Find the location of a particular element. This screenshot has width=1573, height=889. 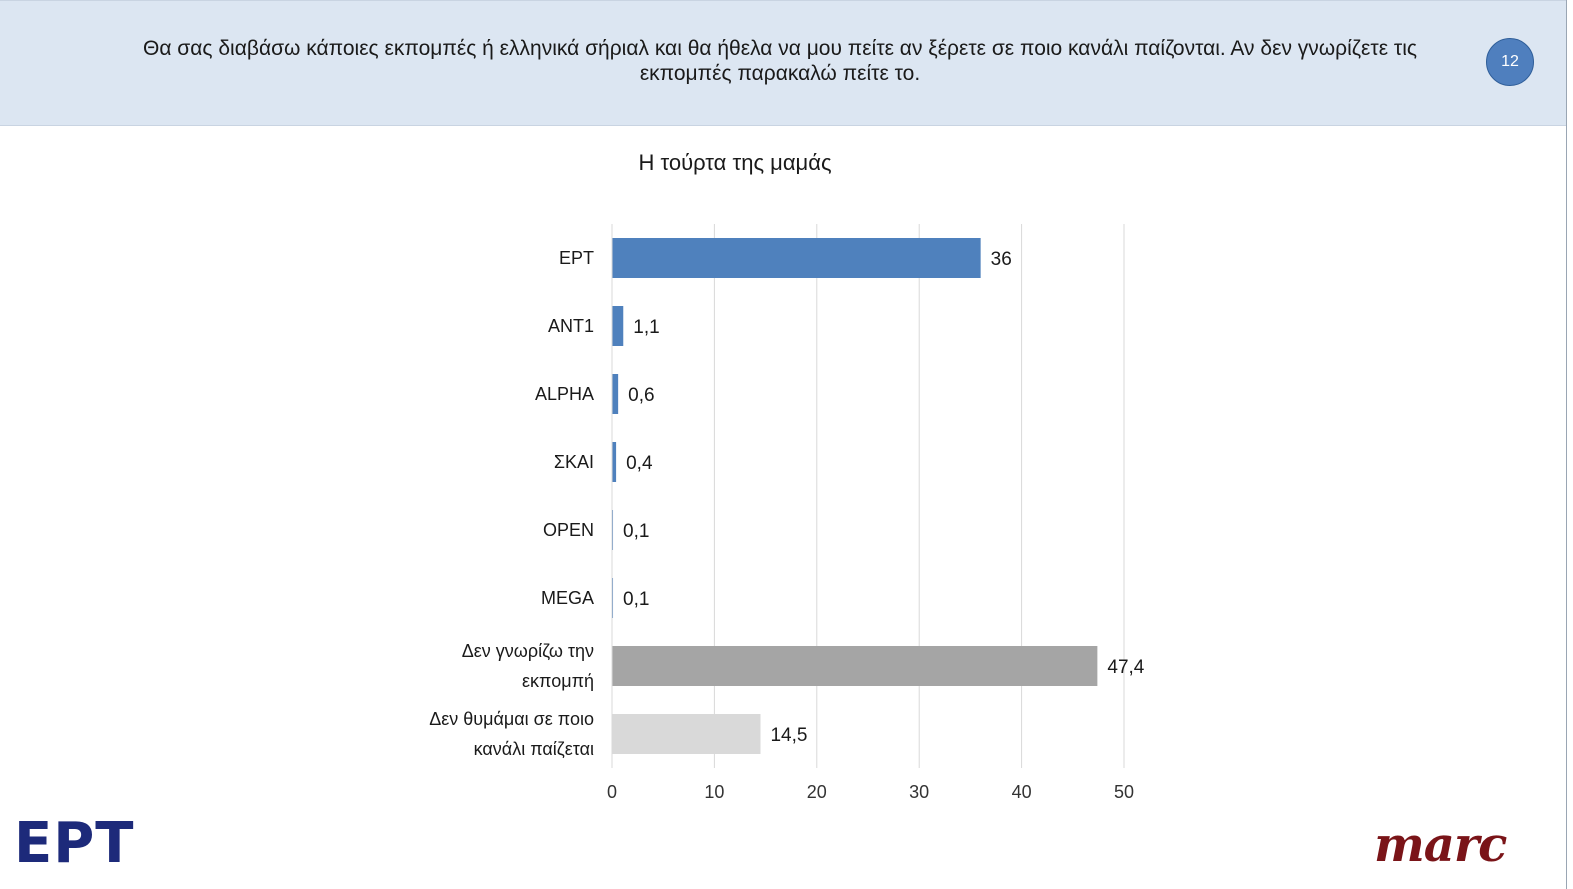

category-label: ΣΚΑΙ is located at coordinates (574, 462).